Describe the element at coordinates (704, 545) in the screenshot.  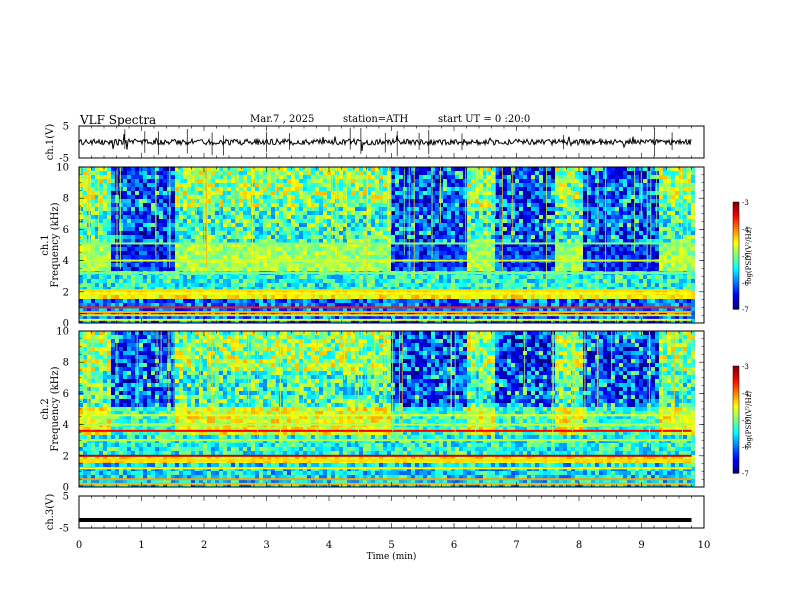
I see `x-tick-label: 10` at that location.